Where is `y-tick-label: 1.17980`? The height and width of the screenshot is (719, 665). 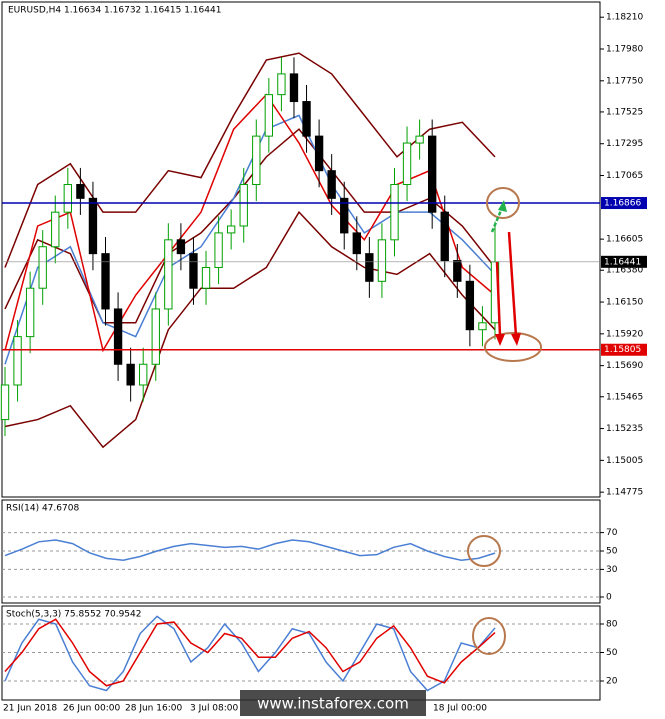 y-tick-label: 1.17980 is located at coordinates (624, 50).